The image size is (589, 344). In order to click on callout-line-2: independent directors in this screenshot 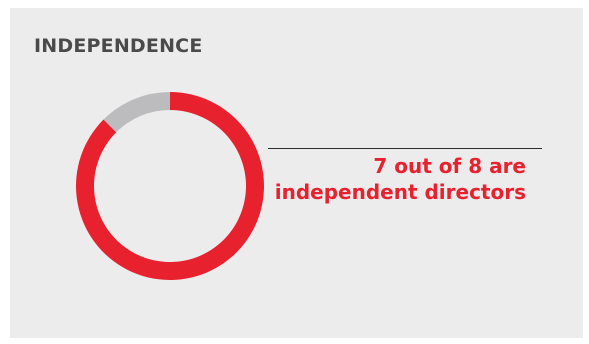, I will do `click(400, 192)`.